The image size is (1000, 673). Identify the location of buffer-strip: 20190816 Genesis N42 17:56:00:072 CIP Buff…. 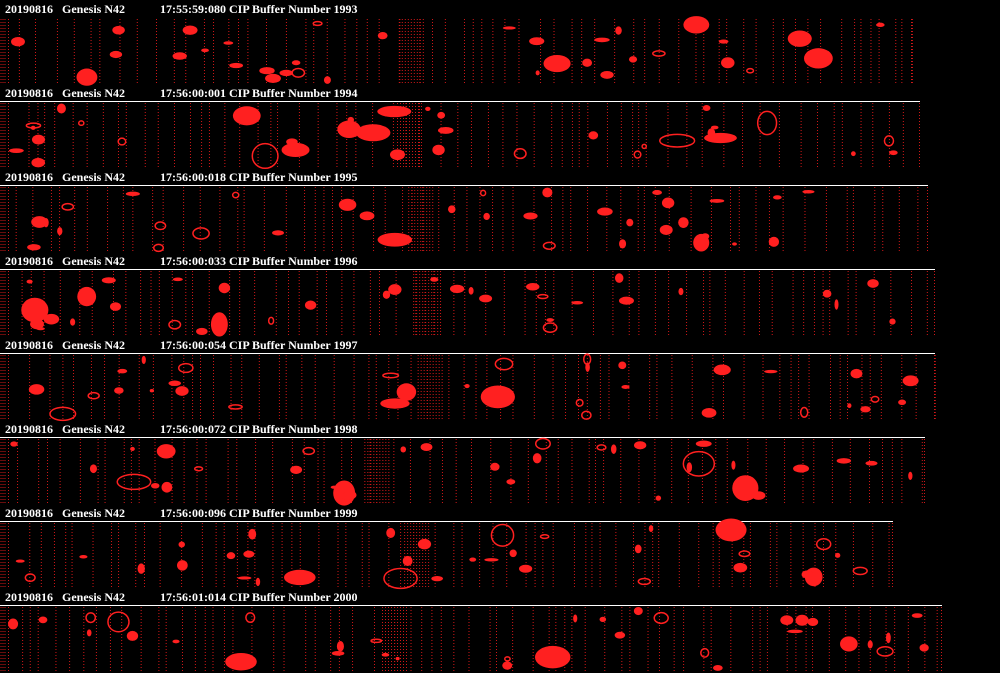
(462, 464).